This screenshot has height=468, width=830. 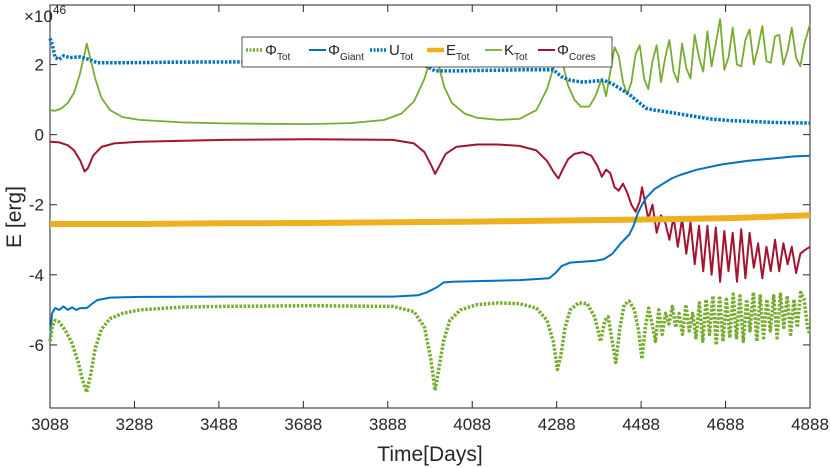 I want to click on x-tick-label: 3088, so click(x=50, y=424).